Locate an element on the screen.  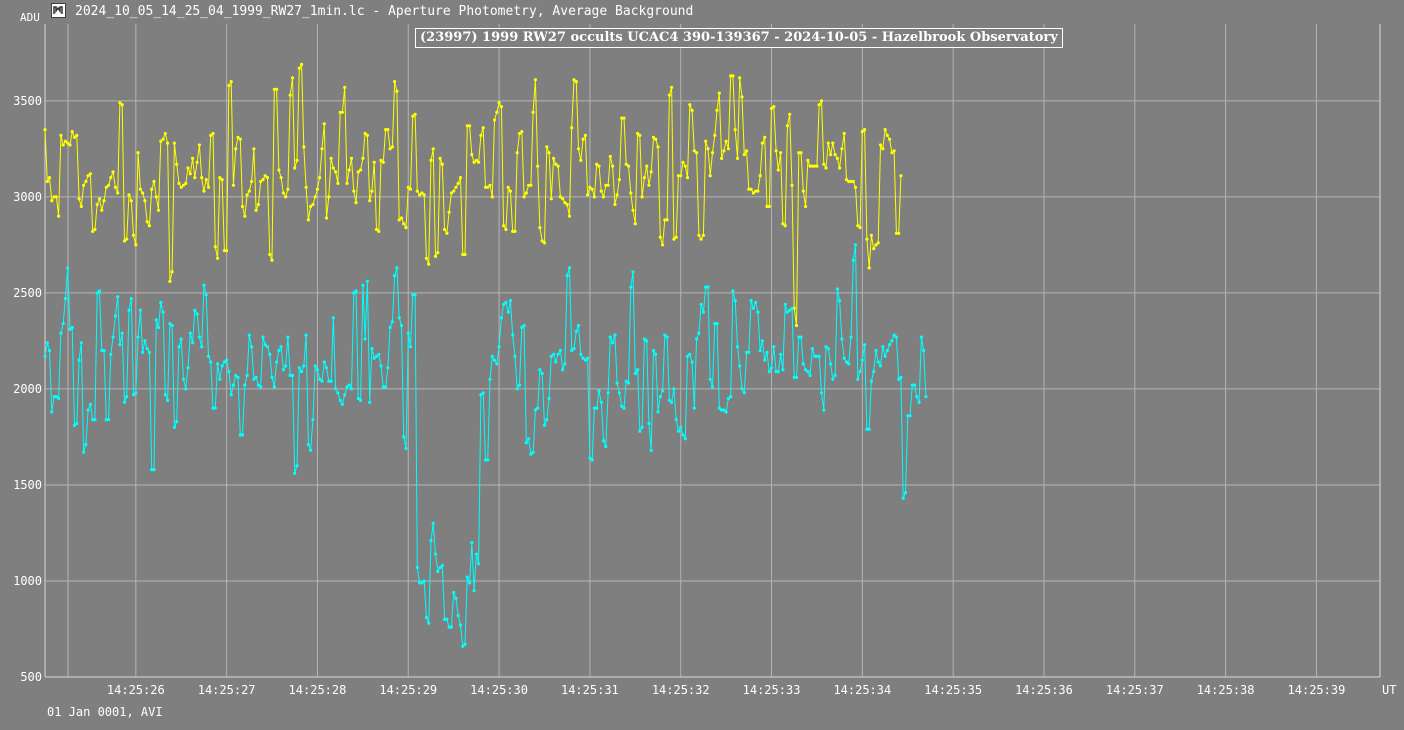
x-tick-label: 14:25:27 is located at coordinates (227, 690).